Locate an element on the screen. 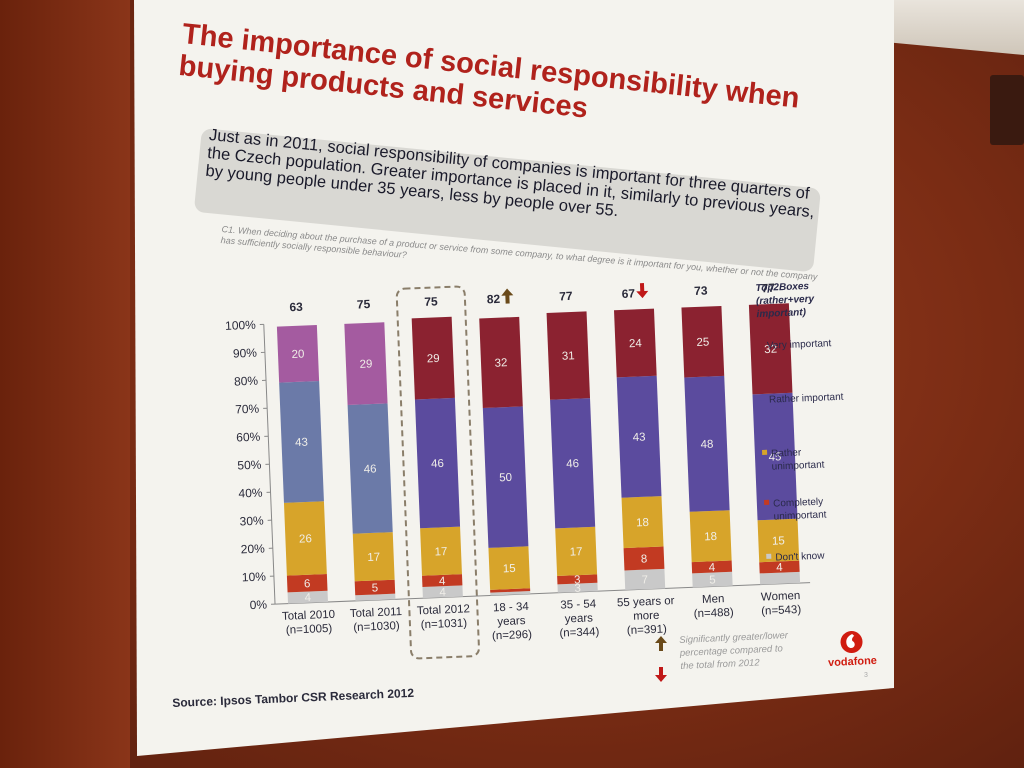 This screenshot has height=768, width=1024. legend-title: important) is located at coordinates (781, 313).